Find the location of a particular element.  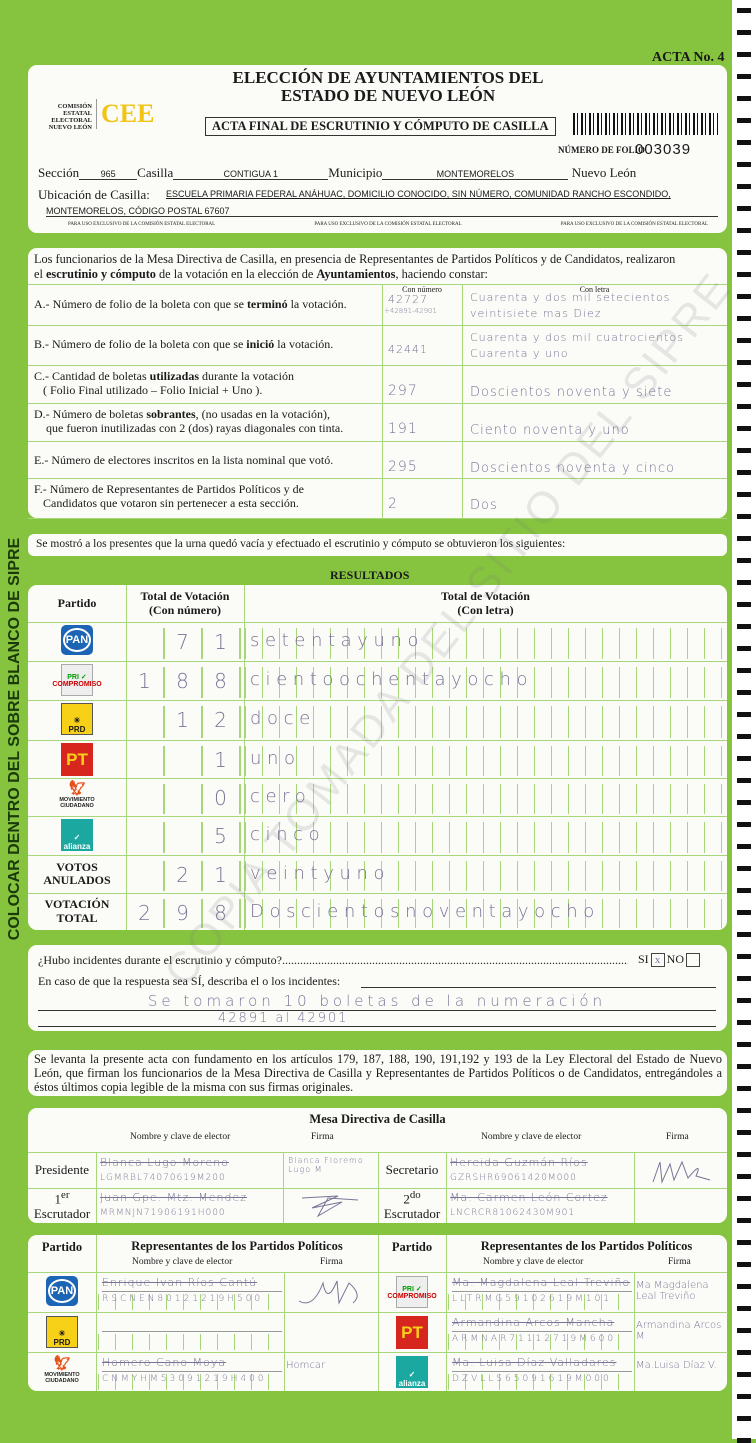

item-letra: Cuarenta y dos mil cuatrocientos is located at coordinates (577, 337).